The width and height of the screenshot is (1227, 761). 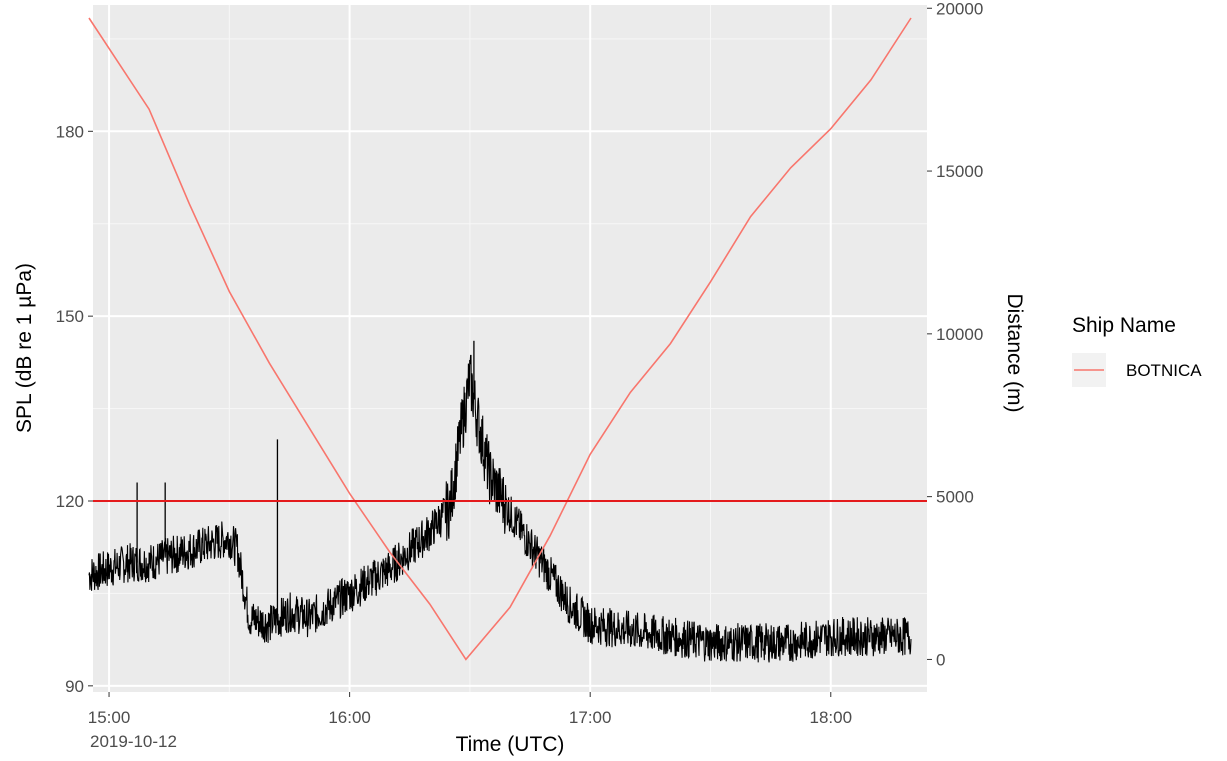 What do you see at coordinates (959, 9) in the screenshot?
I see `y2-tick-label: 20000` at bounding box center [959, 9].